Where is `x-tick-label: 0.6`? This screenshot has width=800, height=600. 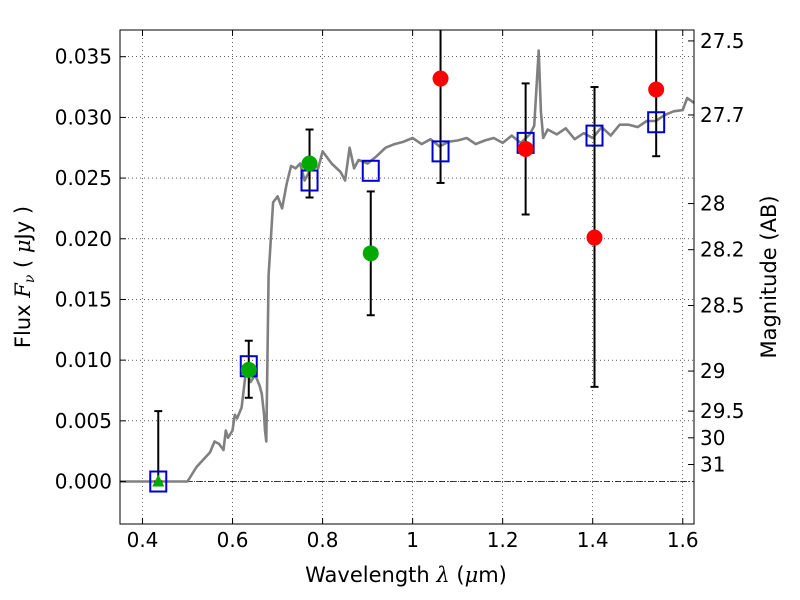
x-tick-label: 0.6 is located at coordinates (233, 540).